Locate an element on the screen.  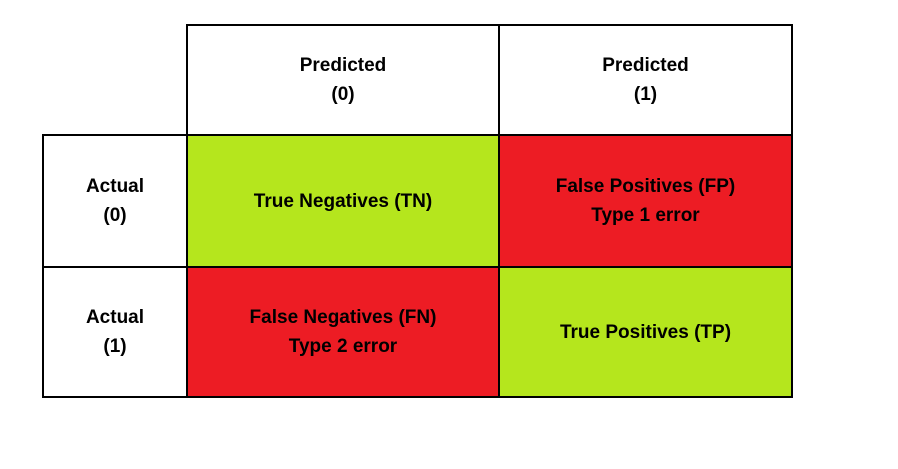
cell-label: False Negatives (FN) is located at coordinates (343, 317).